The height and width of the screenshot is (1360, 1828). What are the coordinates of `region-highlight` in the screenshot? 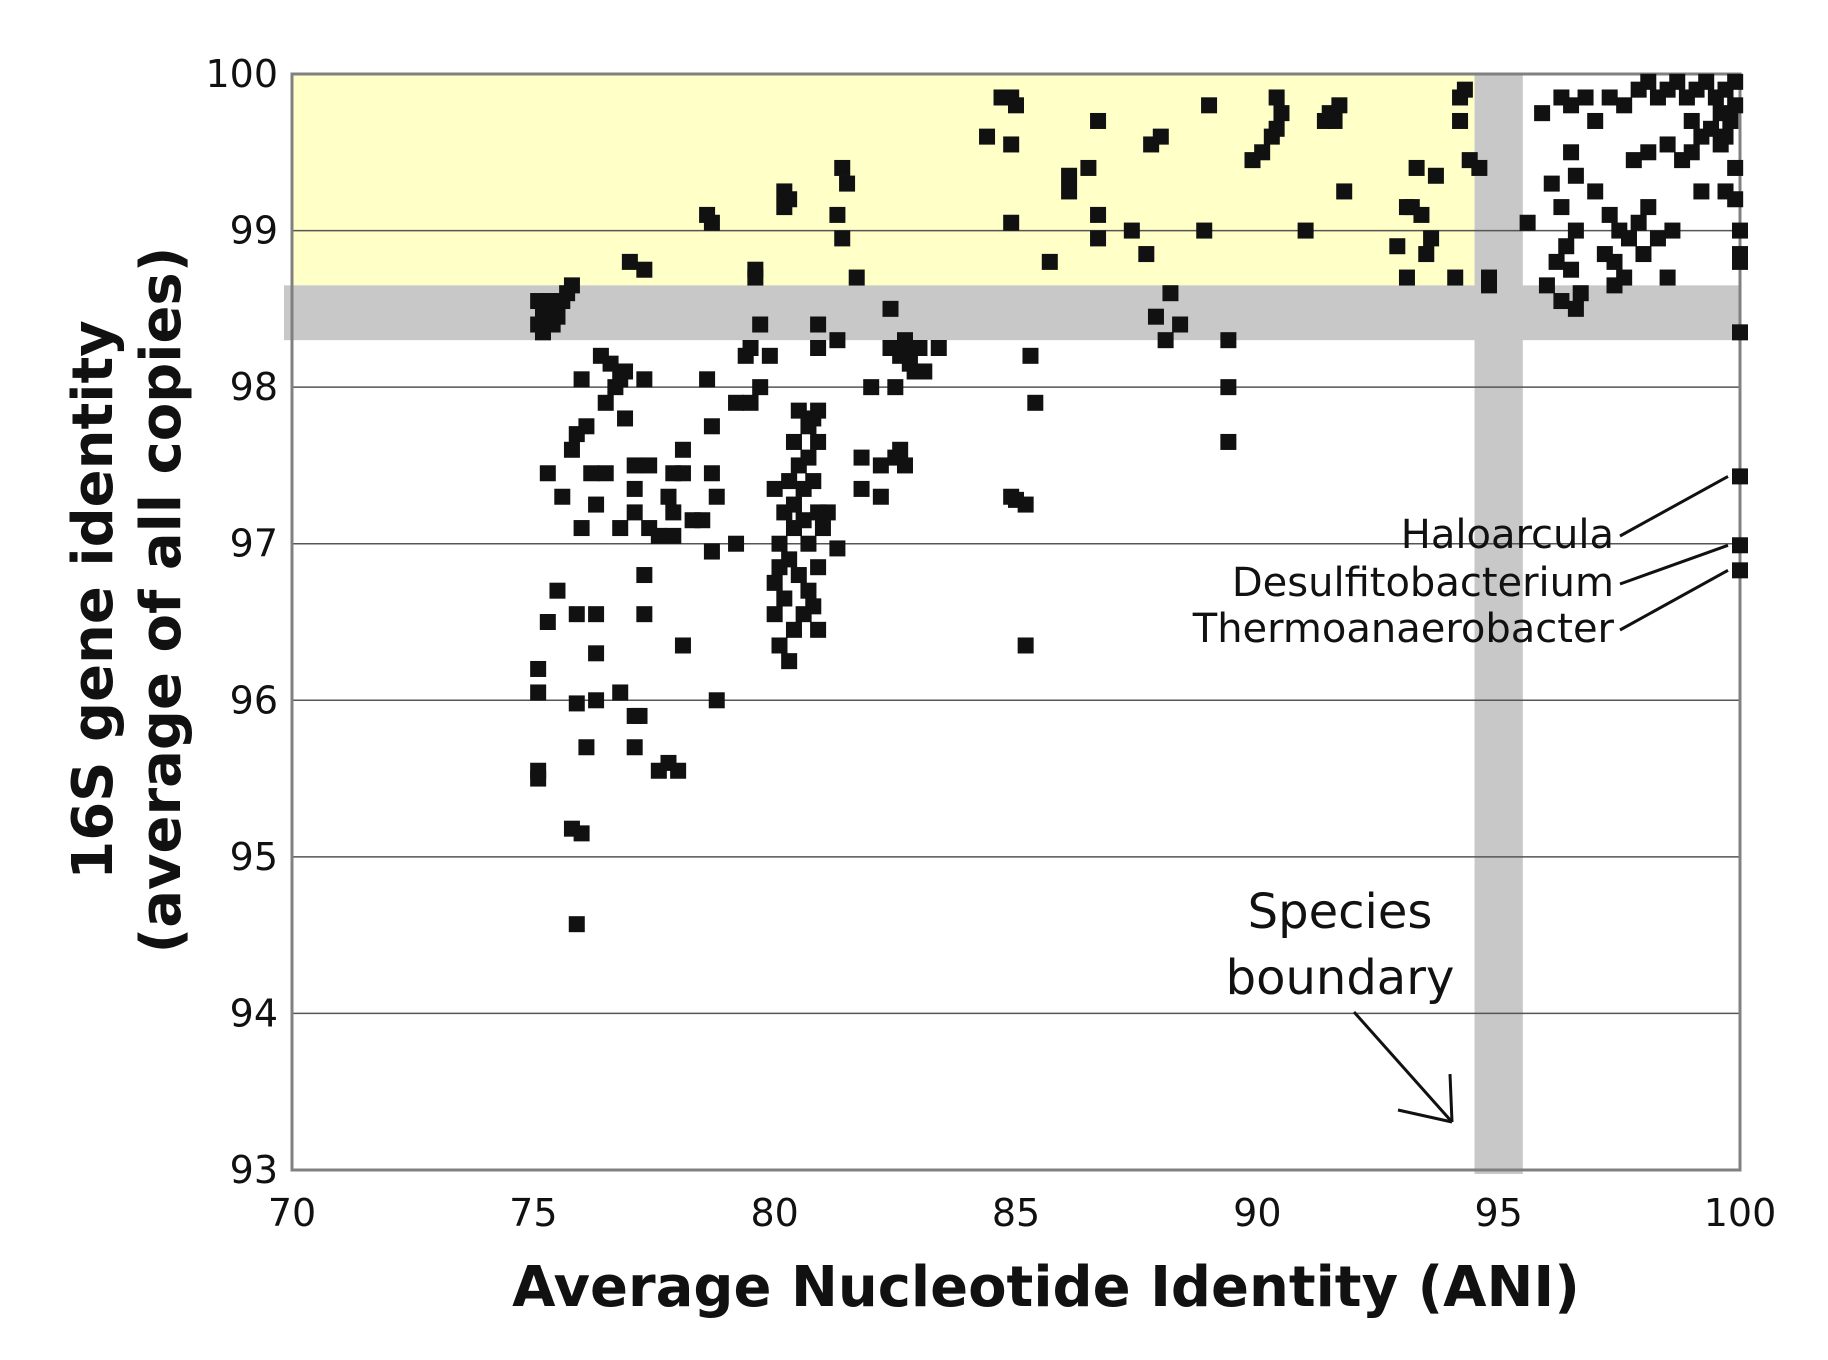 It's located at (883, 180).